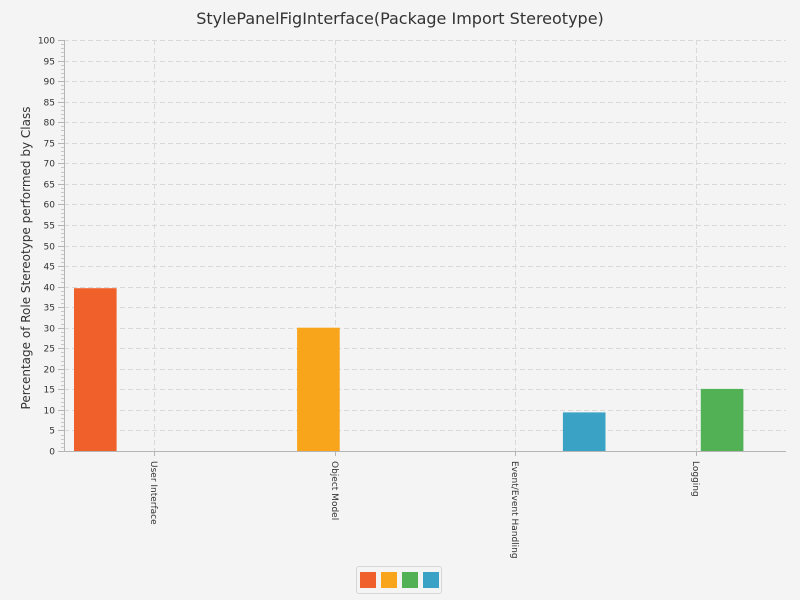 The width and height of the screenshot is (800, 600). I want to click on bar-logging, so click(722, 419).